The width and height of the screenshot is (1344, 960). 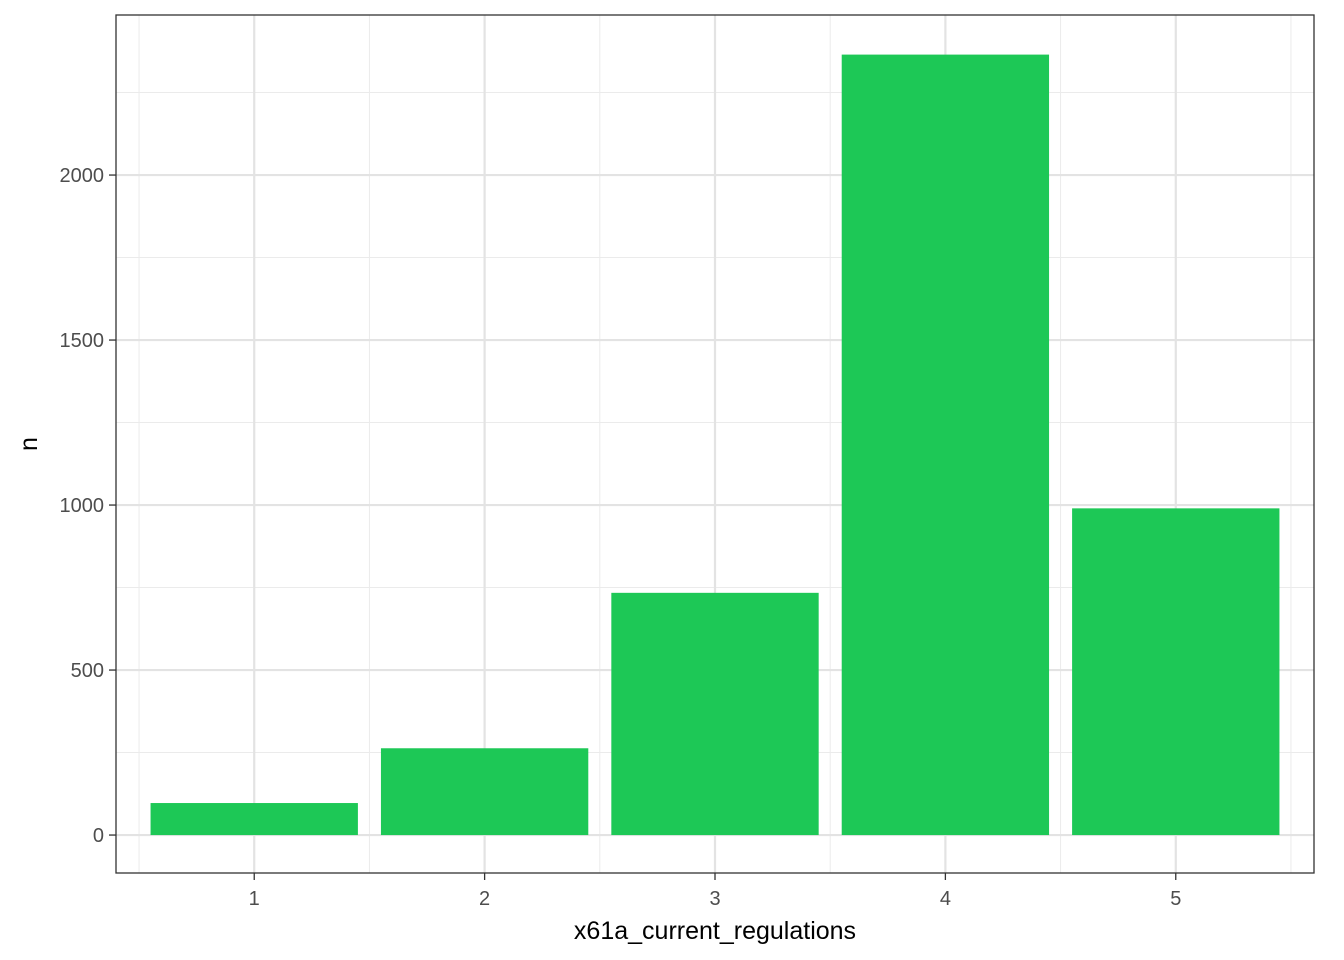 What do you see at coordinates (82, 341) in the screenshot?
I see `y-tick-label: 1500` at bounding box center [82, 341].